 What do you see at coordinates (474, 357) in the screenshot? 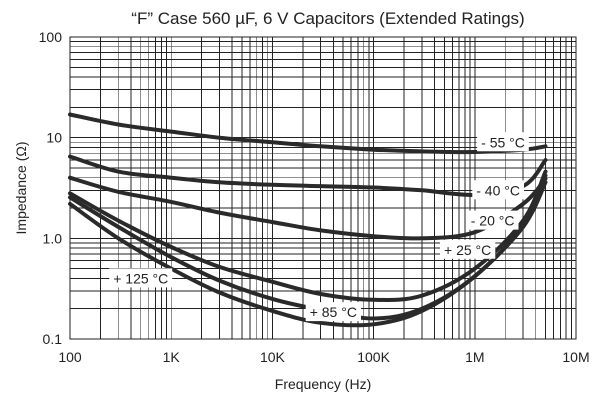
I see `x-tick-label: 1M` at bounding box center [474, 357].